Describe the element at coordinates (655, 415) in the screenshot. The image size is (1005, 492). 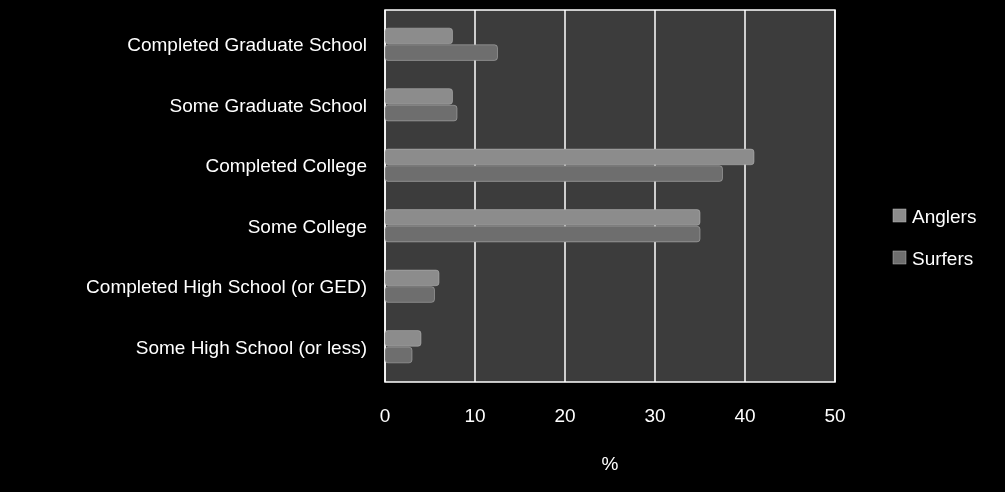
I see `x-tick-label: 30` at that location.